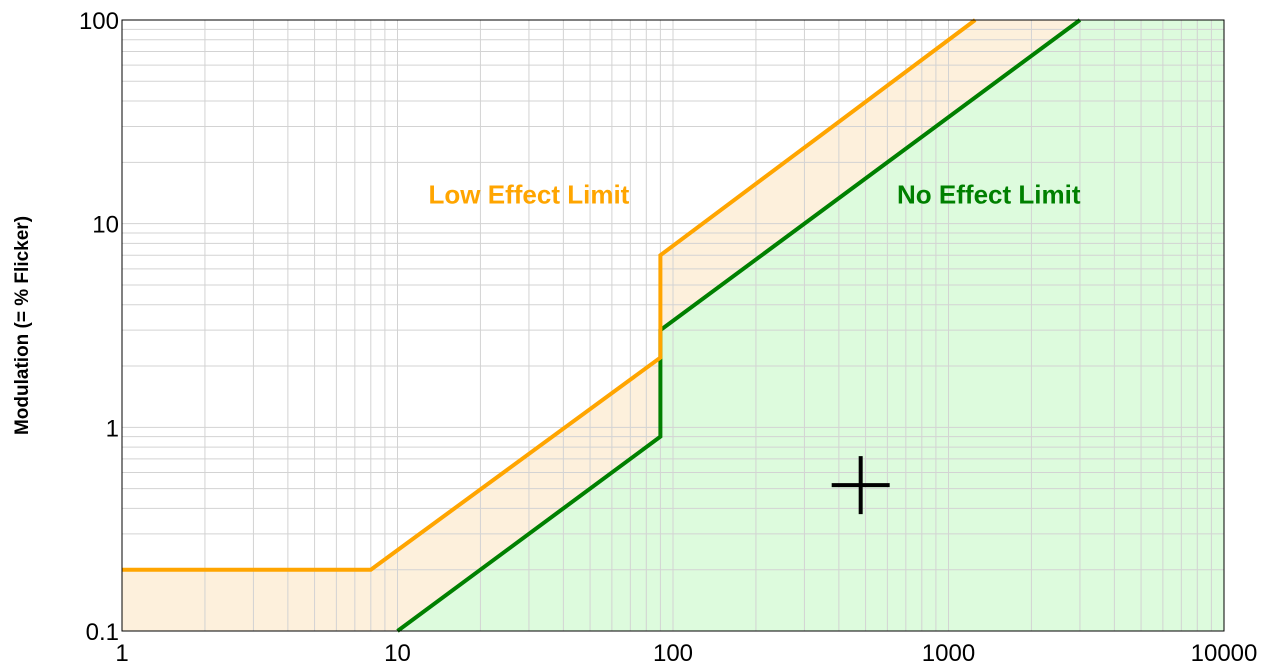  I want to click on y-tick-label: 0.1, so click(102, 632).